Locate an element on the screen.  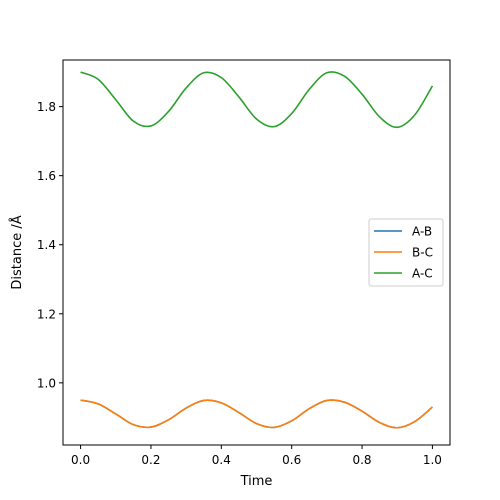
x-tick-label: 1.0 is located at coordinates (432, 460).